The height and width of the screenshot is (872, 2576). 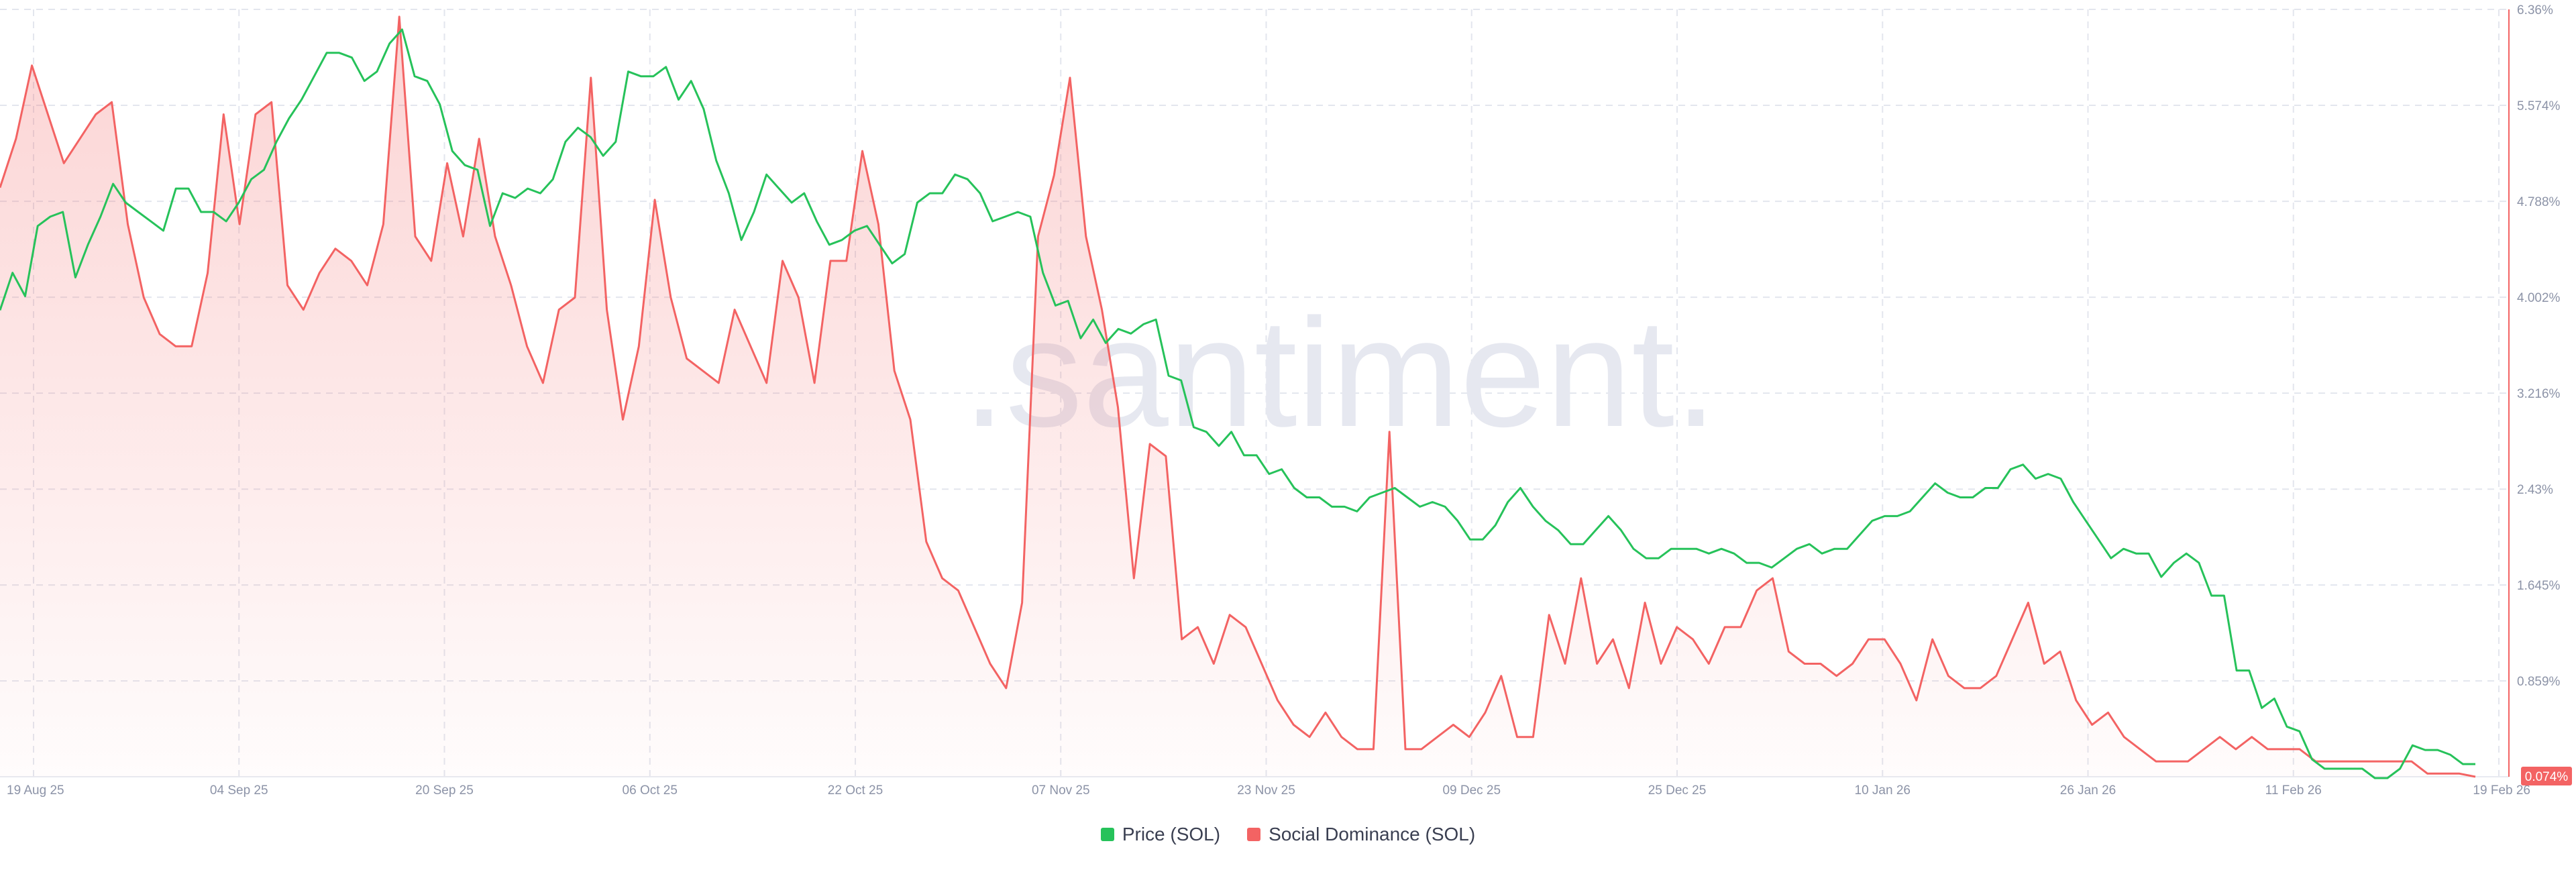 I want to click on x-tick-label: 09 Dec 25, so click(x=1471, y=790).